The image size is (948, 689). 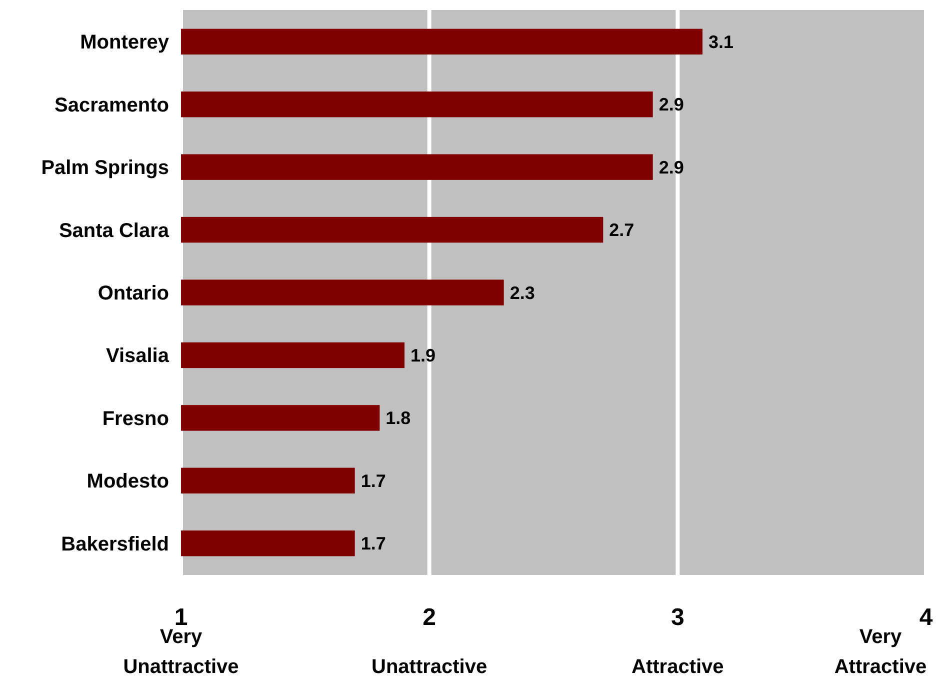 I want to click on y-tick-label: Monterey, so click(x=125, y=43).